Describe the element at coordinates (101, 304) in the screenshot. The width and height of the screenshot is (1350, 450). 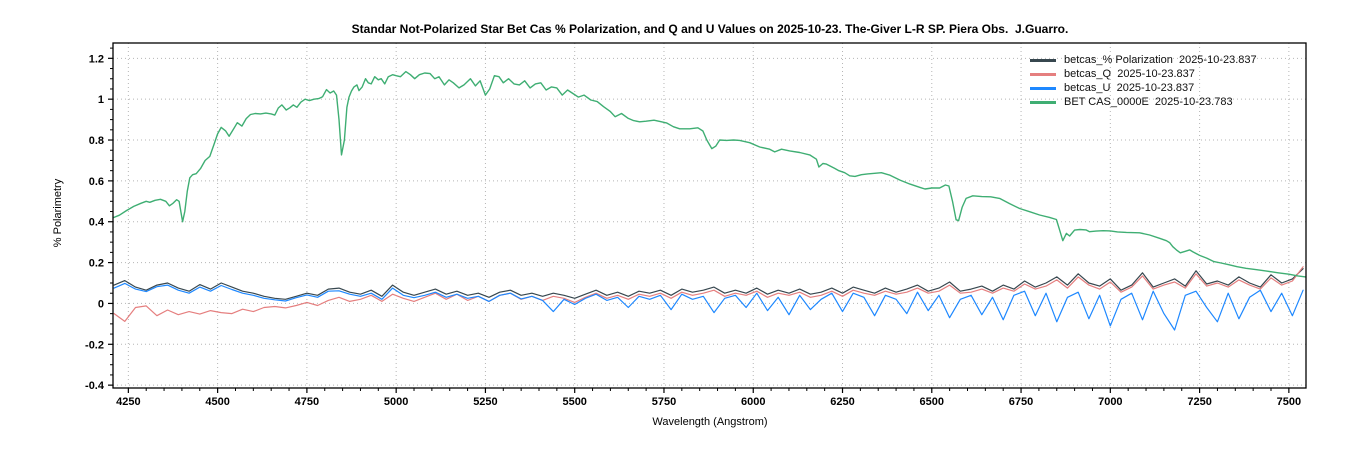
I see `svg-text: 0` at that location.